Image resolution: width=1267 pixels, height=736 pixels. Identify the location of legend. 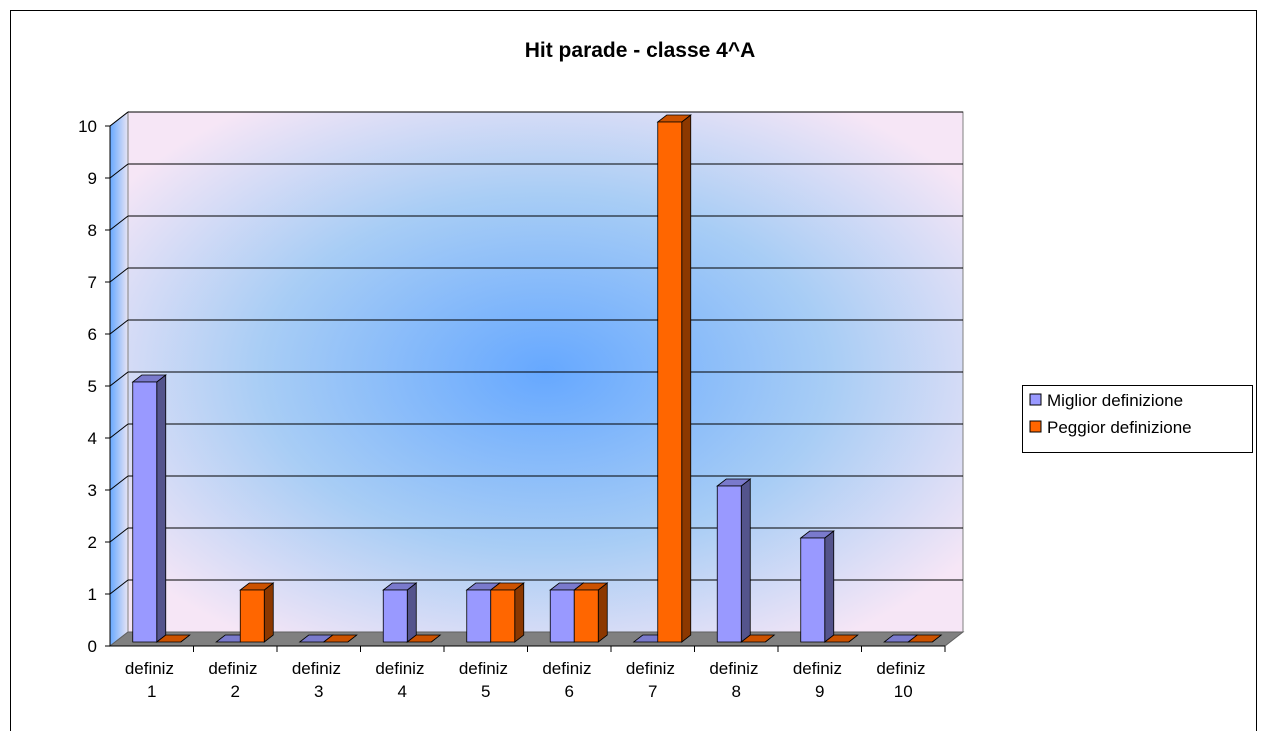
(1137, 419).